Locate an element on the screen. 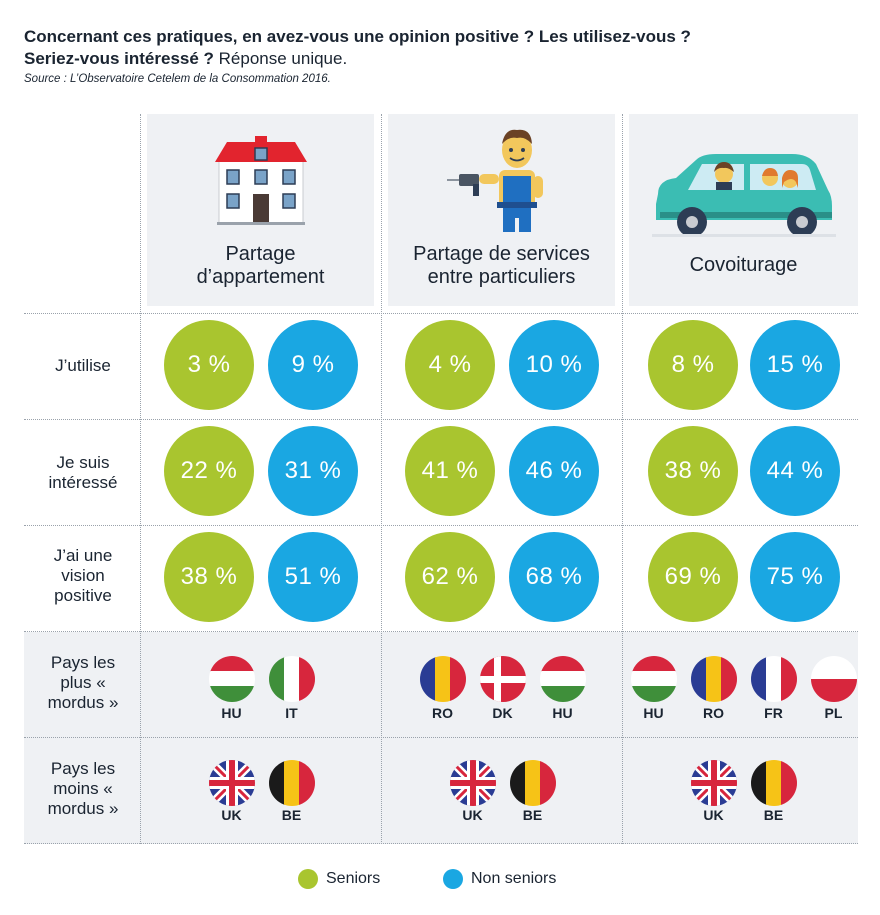 The height and width of the screenshot is (915, 880). bubble-non-seniors: 68 % is located at coordinates (554, 577).